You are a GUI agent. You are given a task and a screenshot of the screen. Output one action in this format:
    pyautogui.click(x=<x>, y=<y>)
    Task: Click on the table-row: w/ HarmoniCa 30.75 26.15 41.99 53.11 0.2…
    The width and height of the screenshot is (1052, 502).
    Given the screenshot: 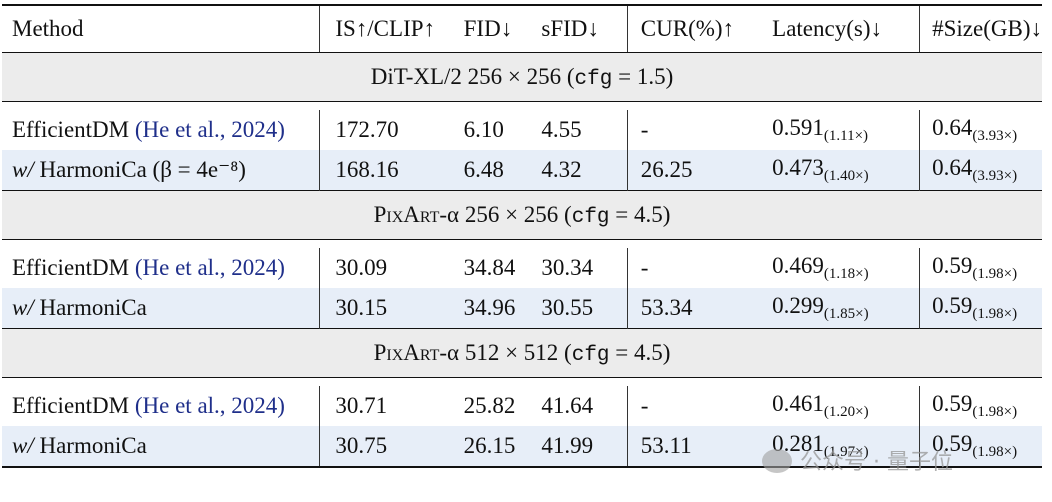 What is the action you would take?
    pyautogui.click(x=522, y=447)
    